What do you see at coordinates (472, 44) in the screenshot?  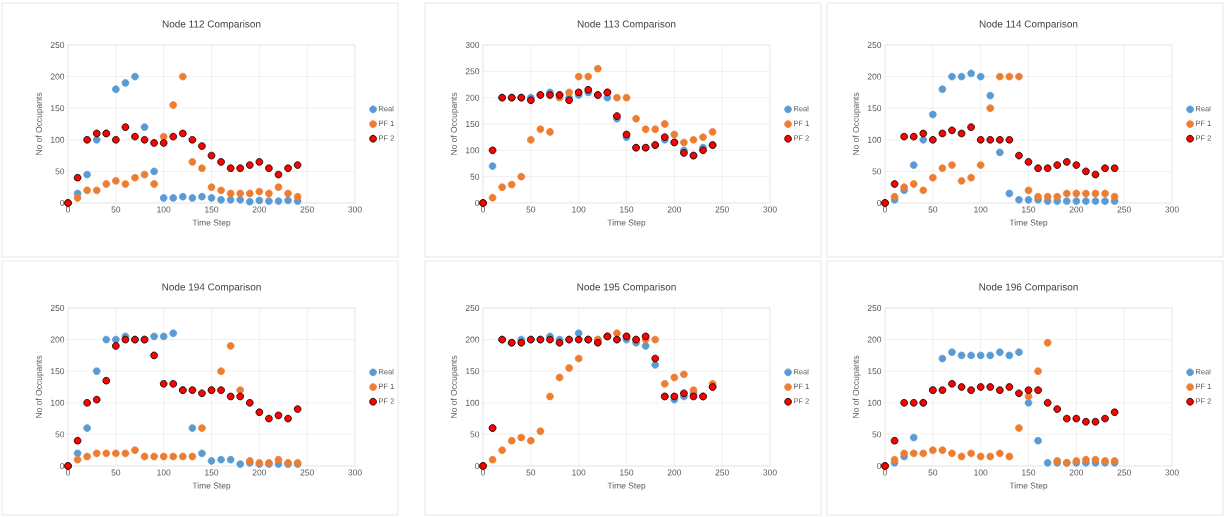 I see `y-tick-label: 300` at bounding box center [472, 44].